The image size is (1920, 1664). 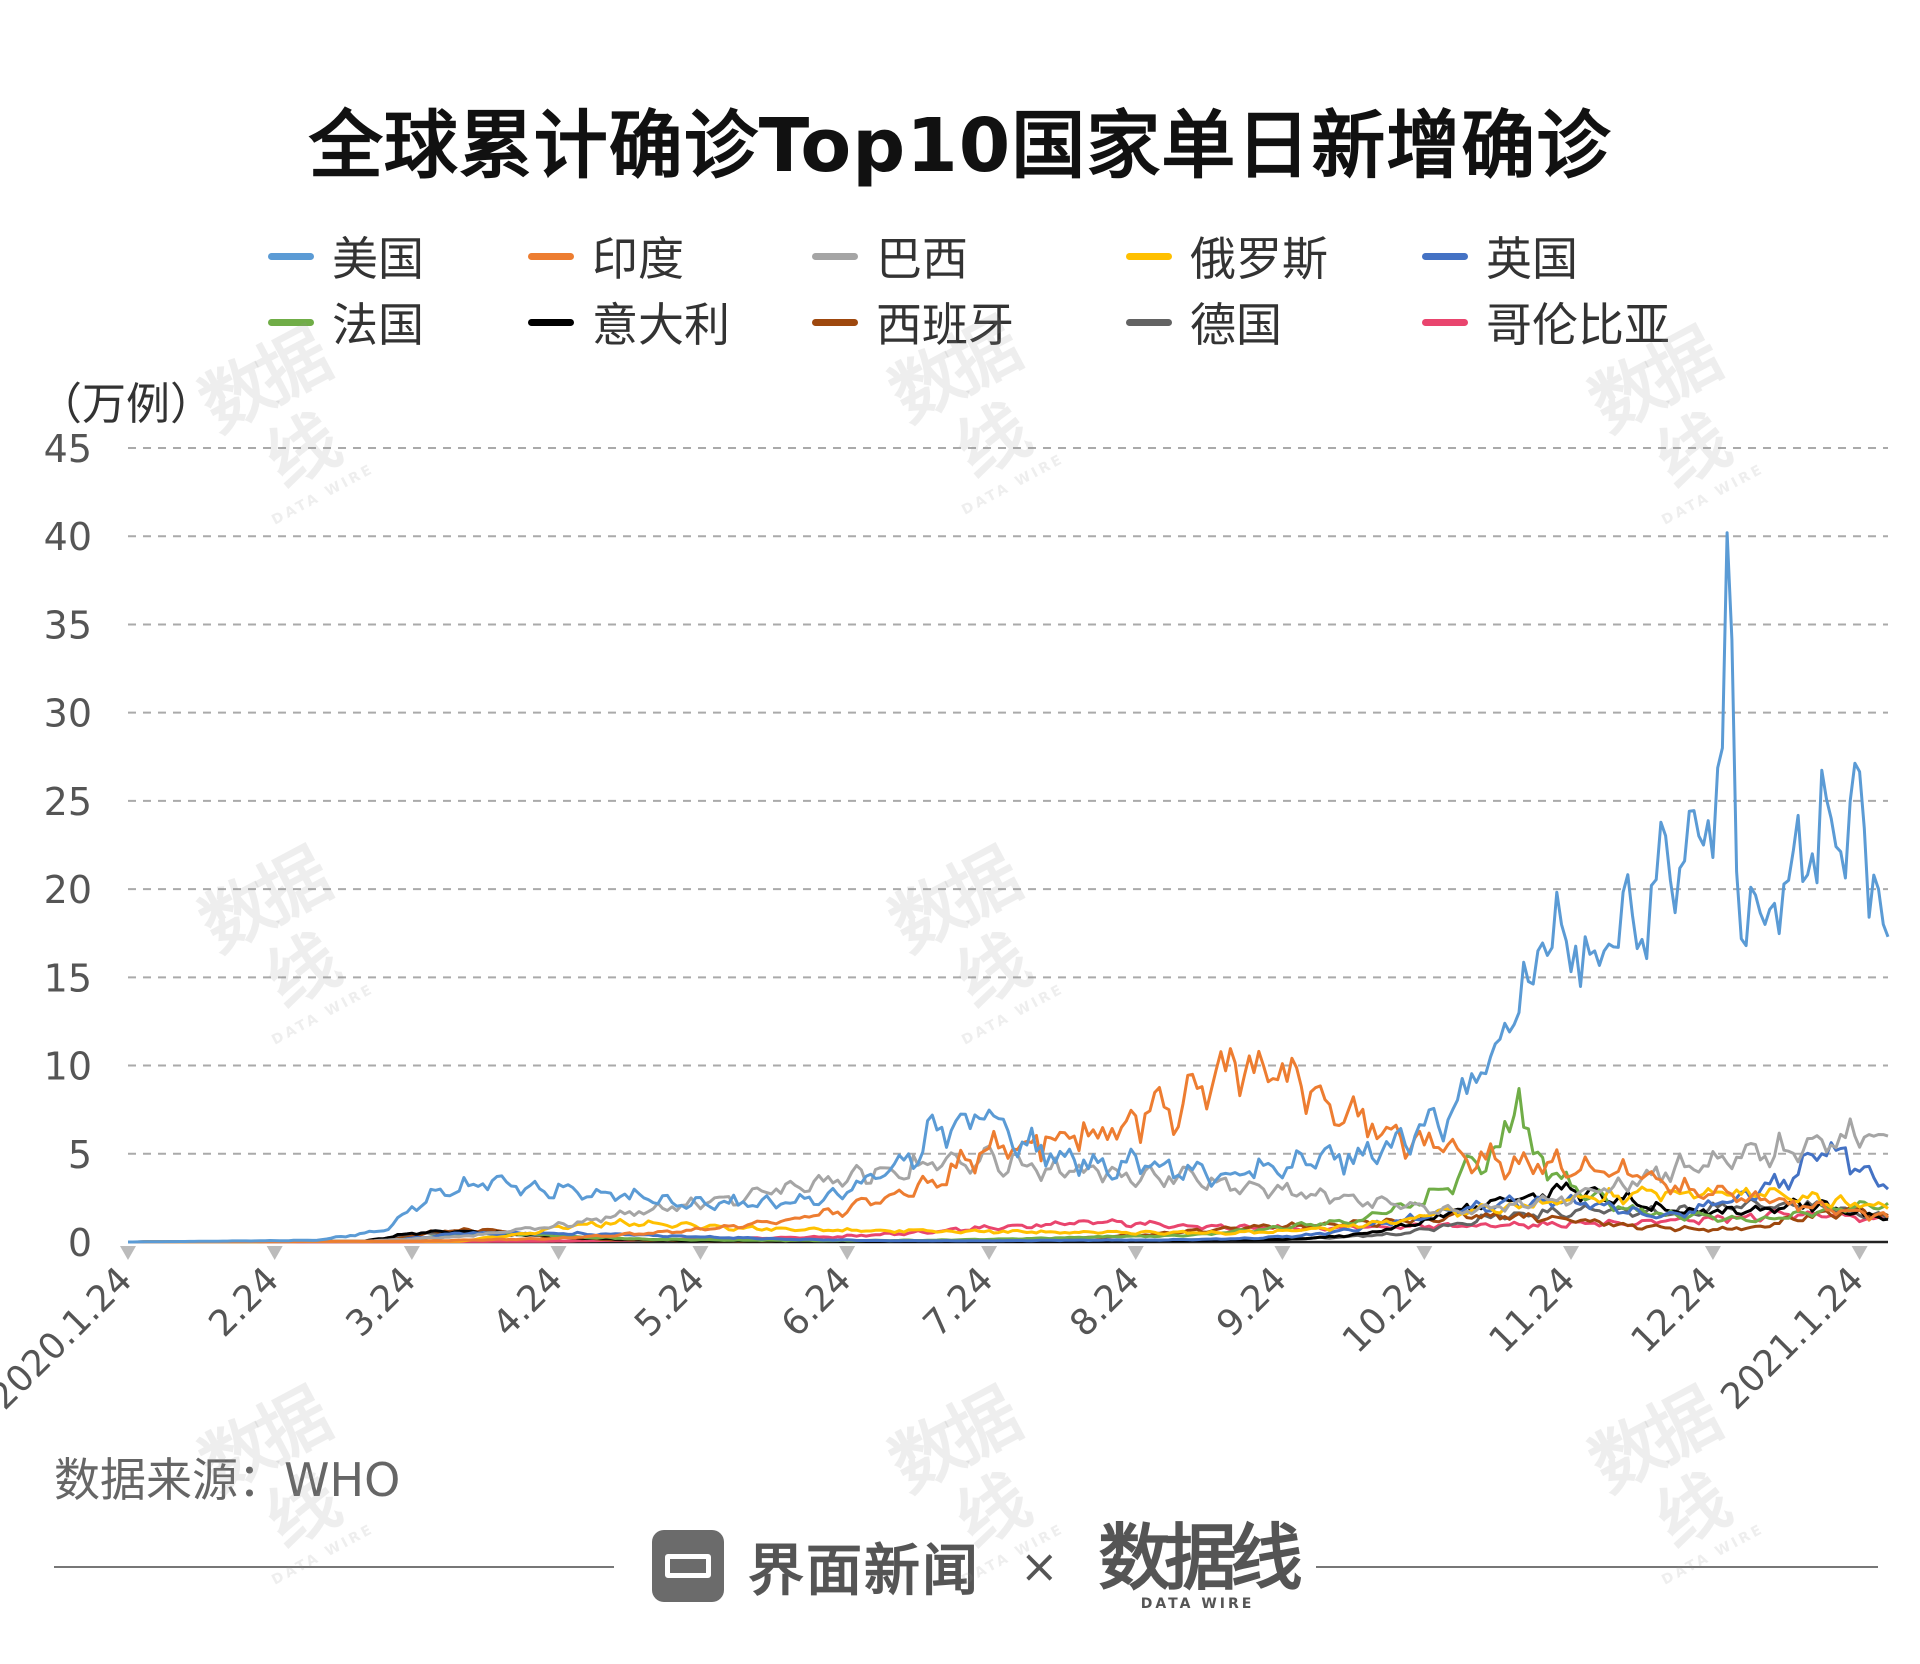 I want to click on jiemian-logo-icon, so click(x=688, y=1566).